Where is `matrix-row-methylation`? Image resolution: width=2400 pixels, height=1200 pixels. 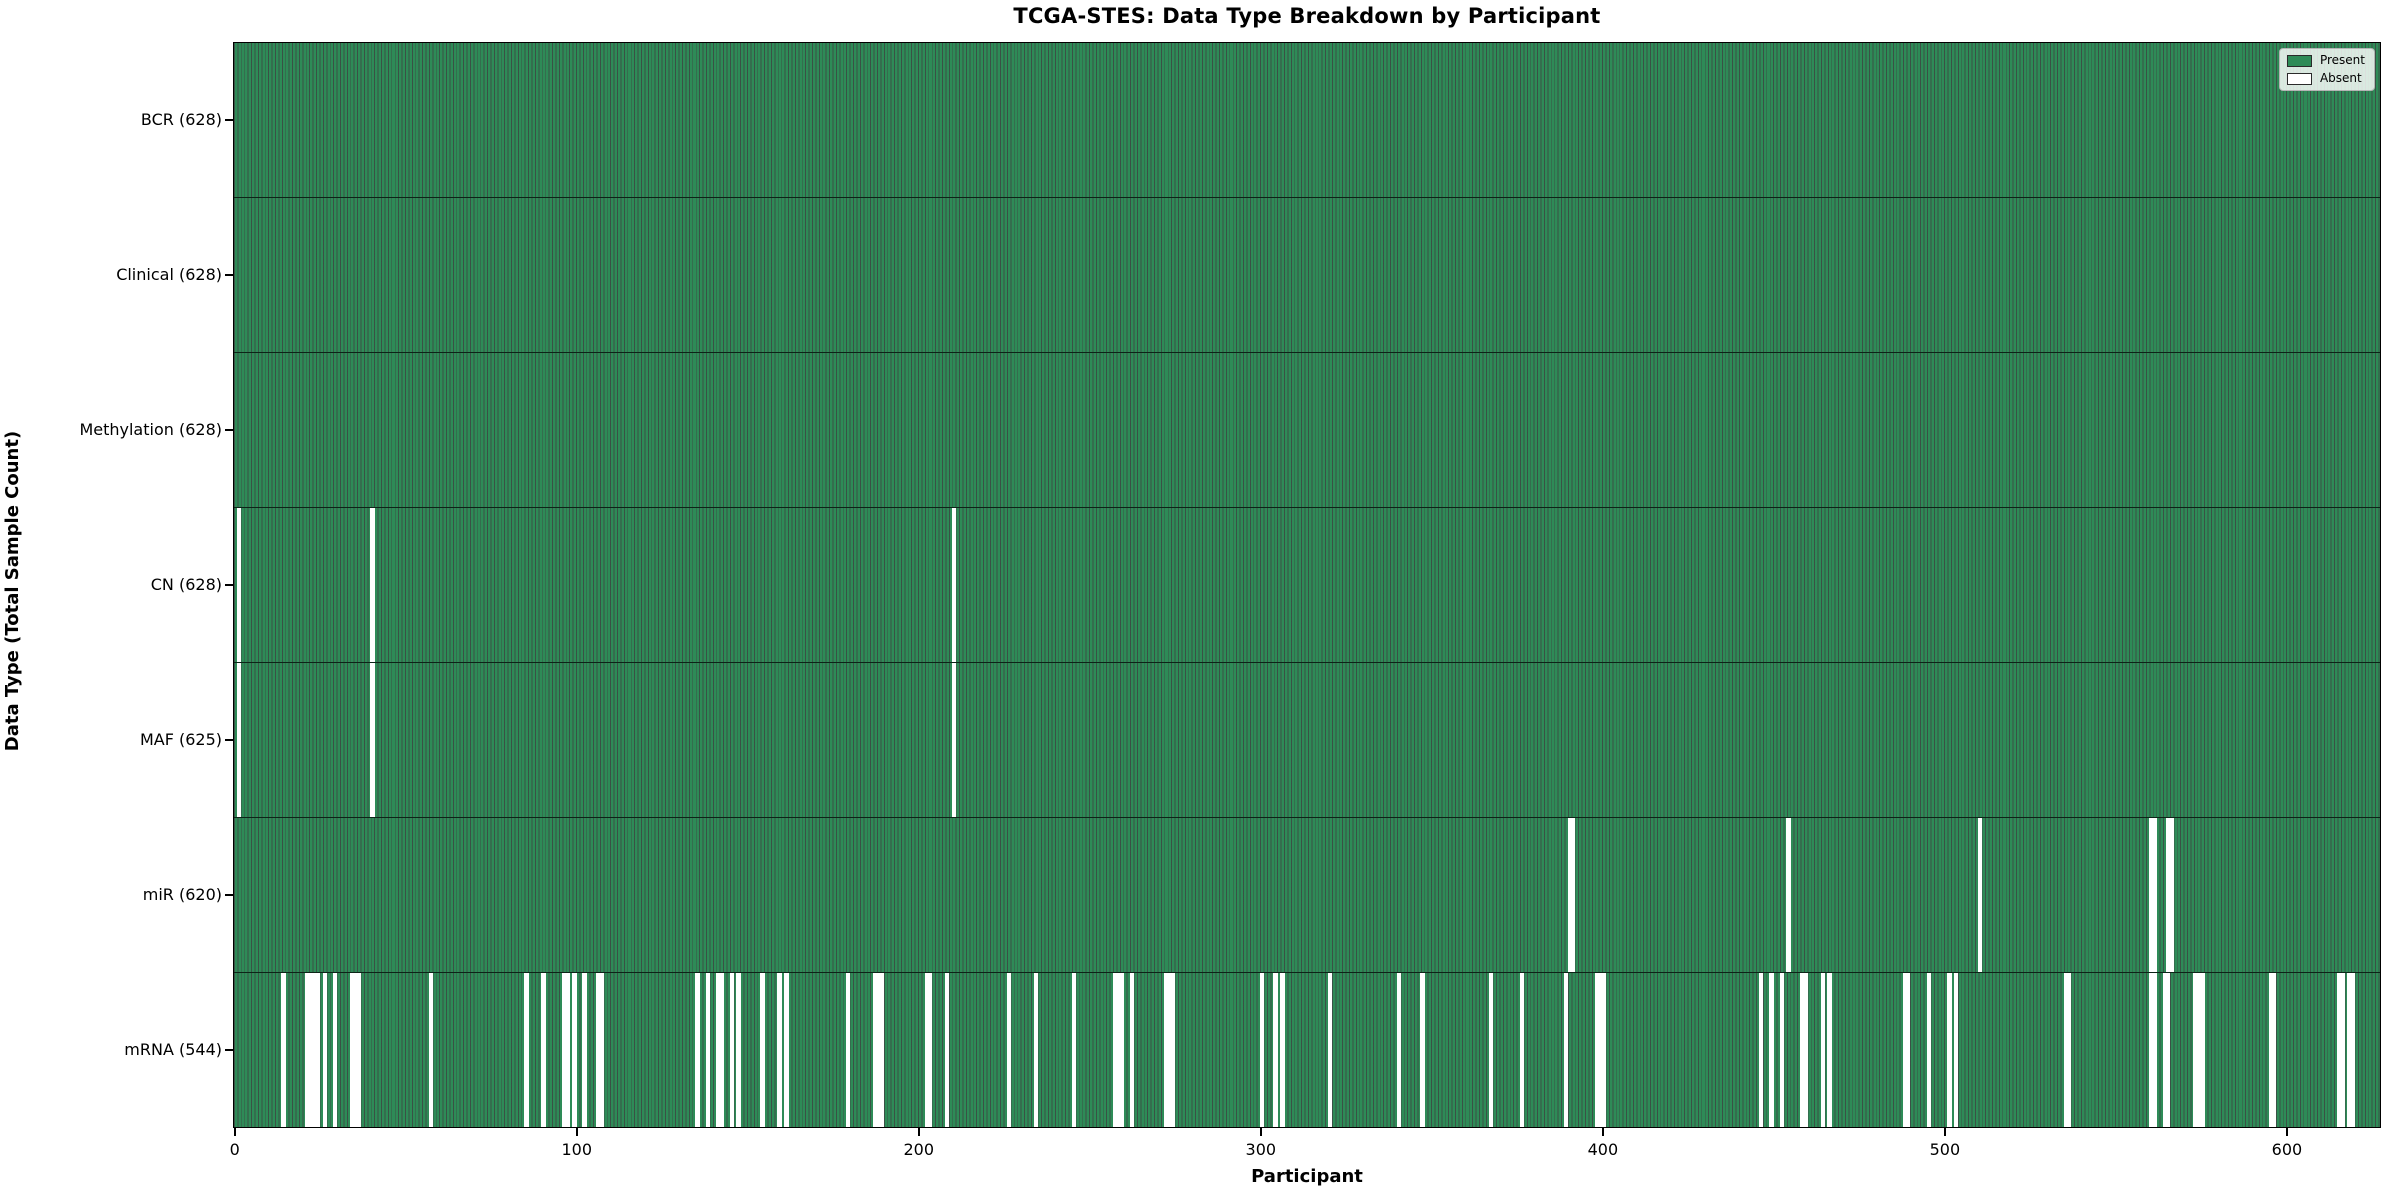 matrix-row-methylation is located at coordinates (1307, 430).